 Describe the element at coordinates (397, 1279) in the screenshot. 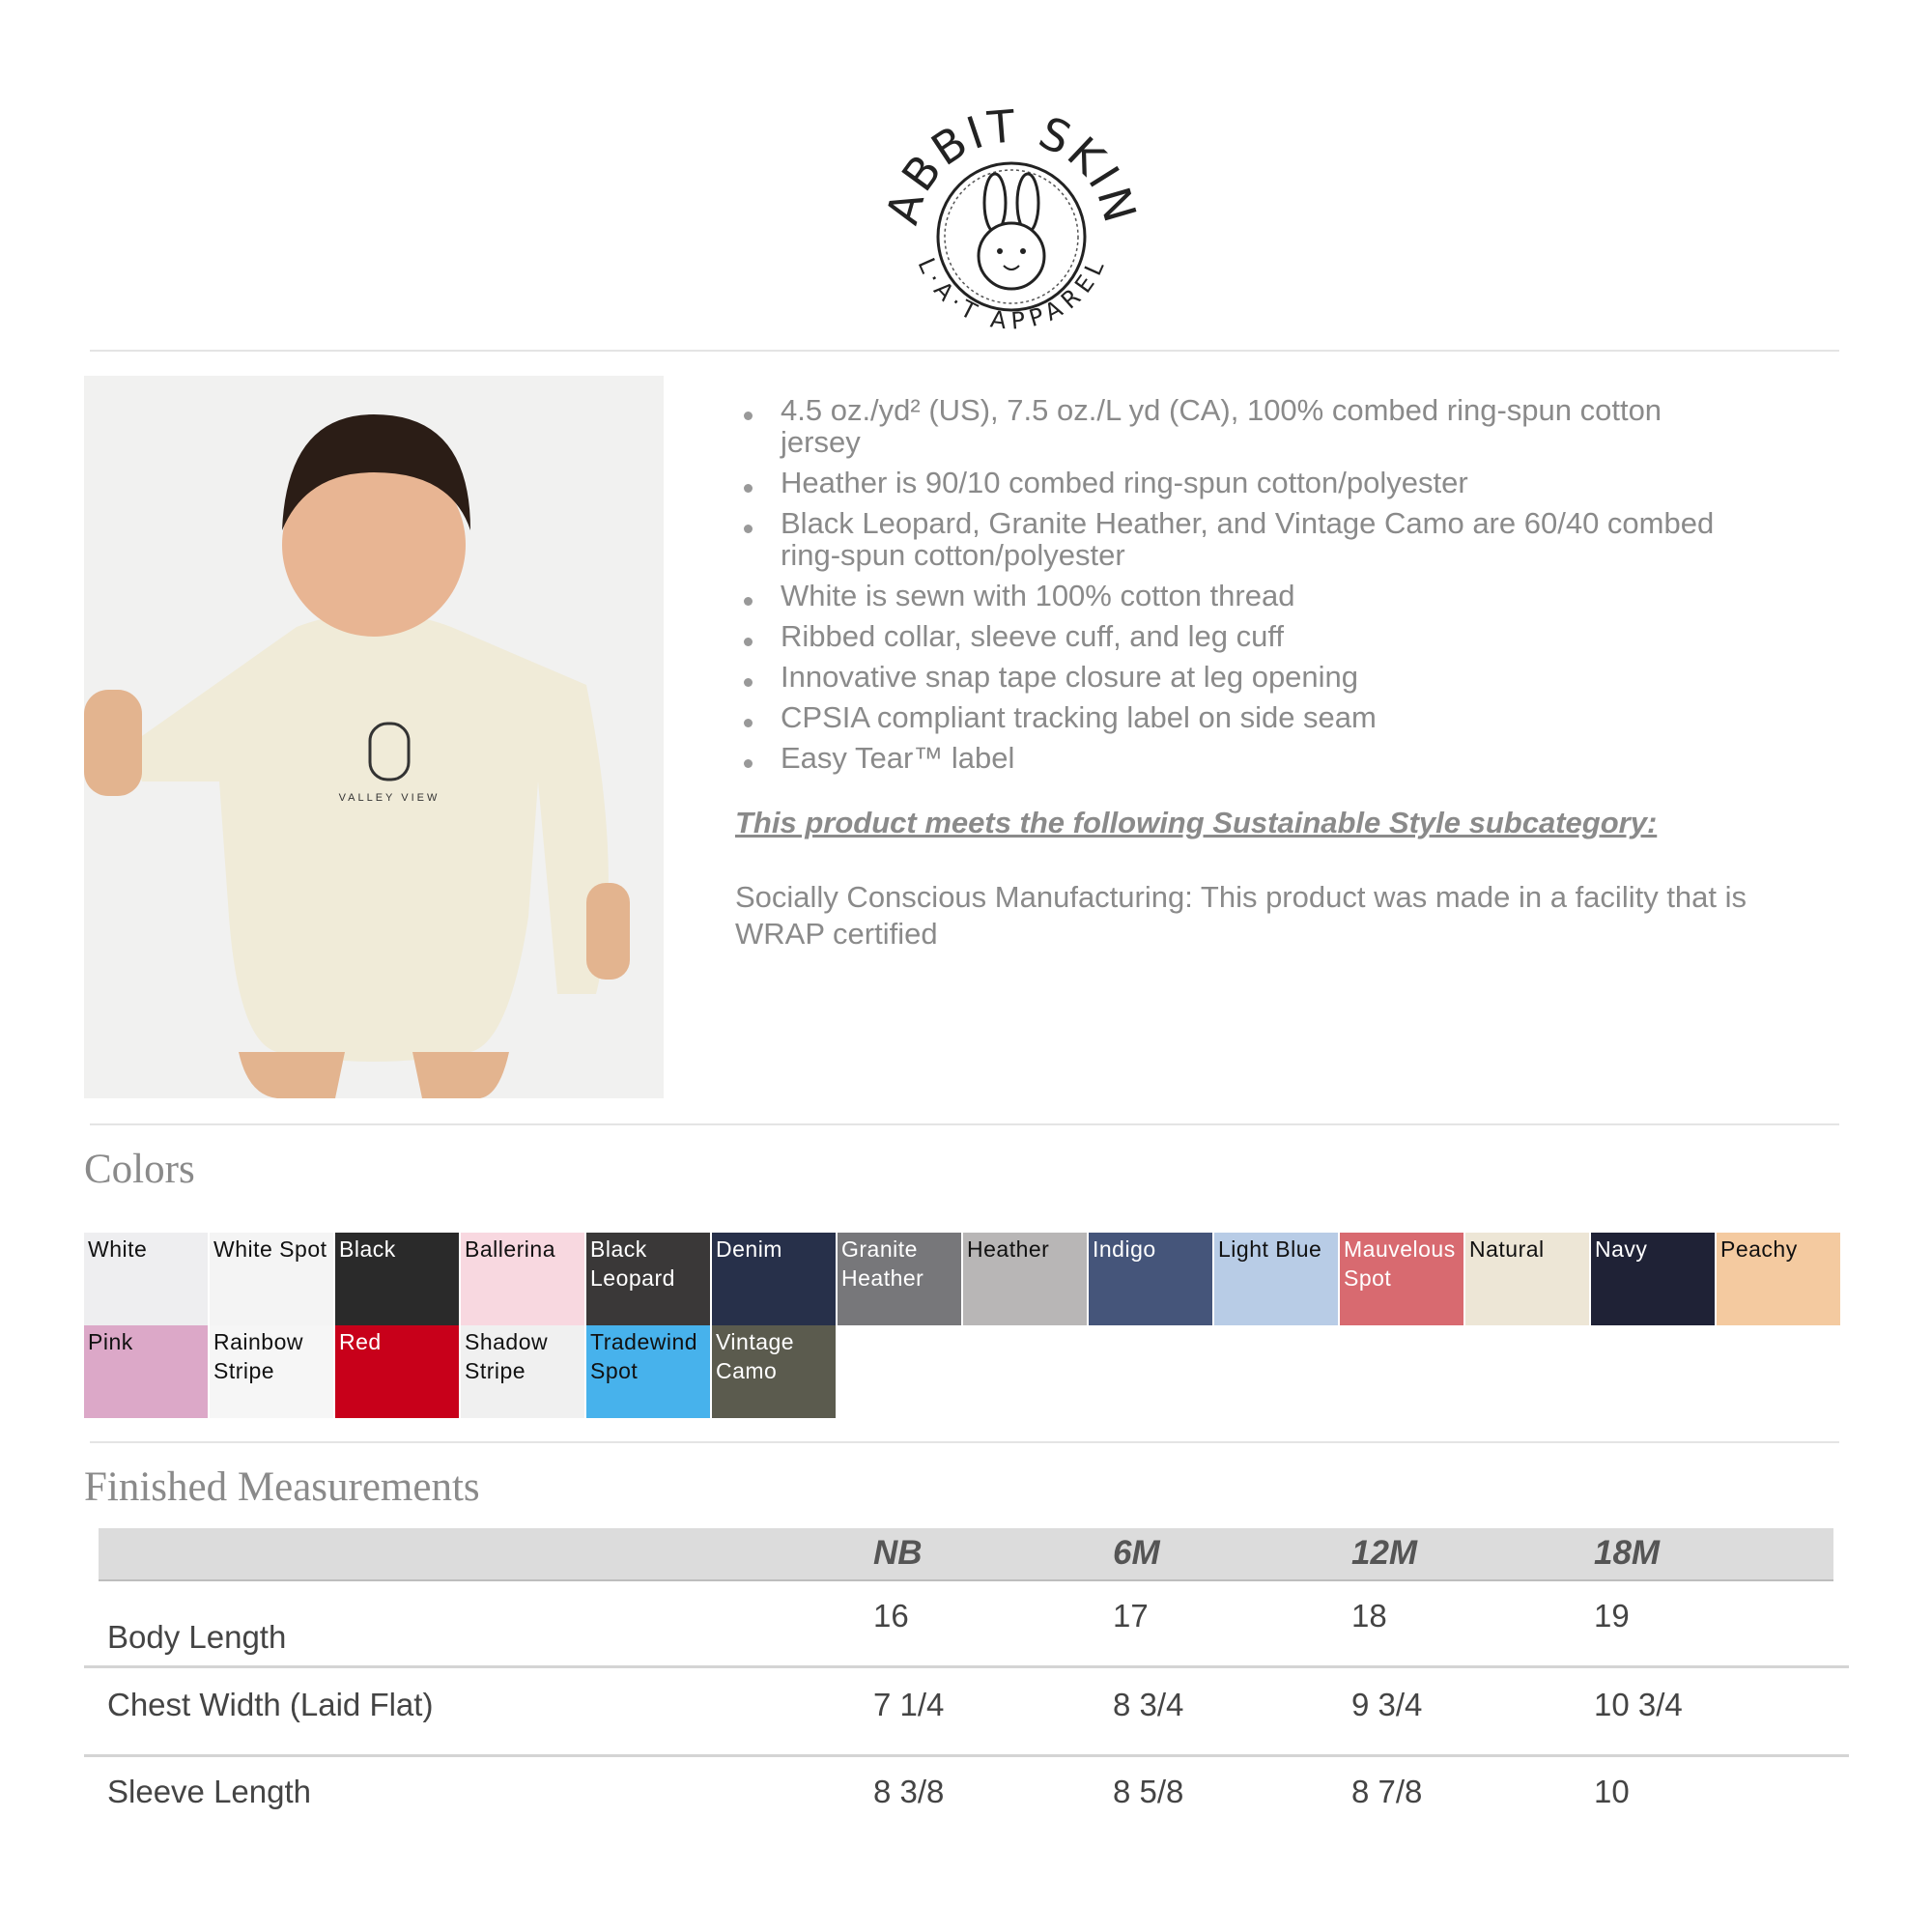

I see `color-swatch: Black` at that location.